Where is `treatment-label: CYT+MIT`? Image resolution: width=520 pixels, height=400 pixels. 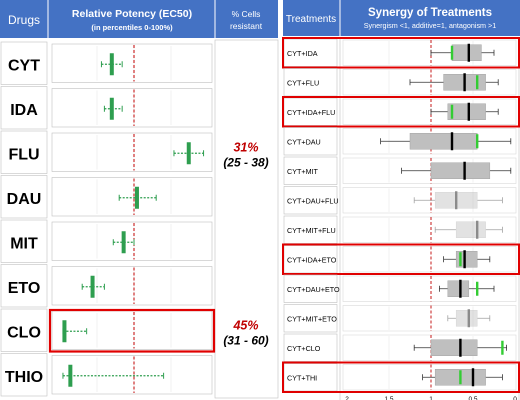 treatment-label: CYT+MIT is located at coordinates (303, 171).